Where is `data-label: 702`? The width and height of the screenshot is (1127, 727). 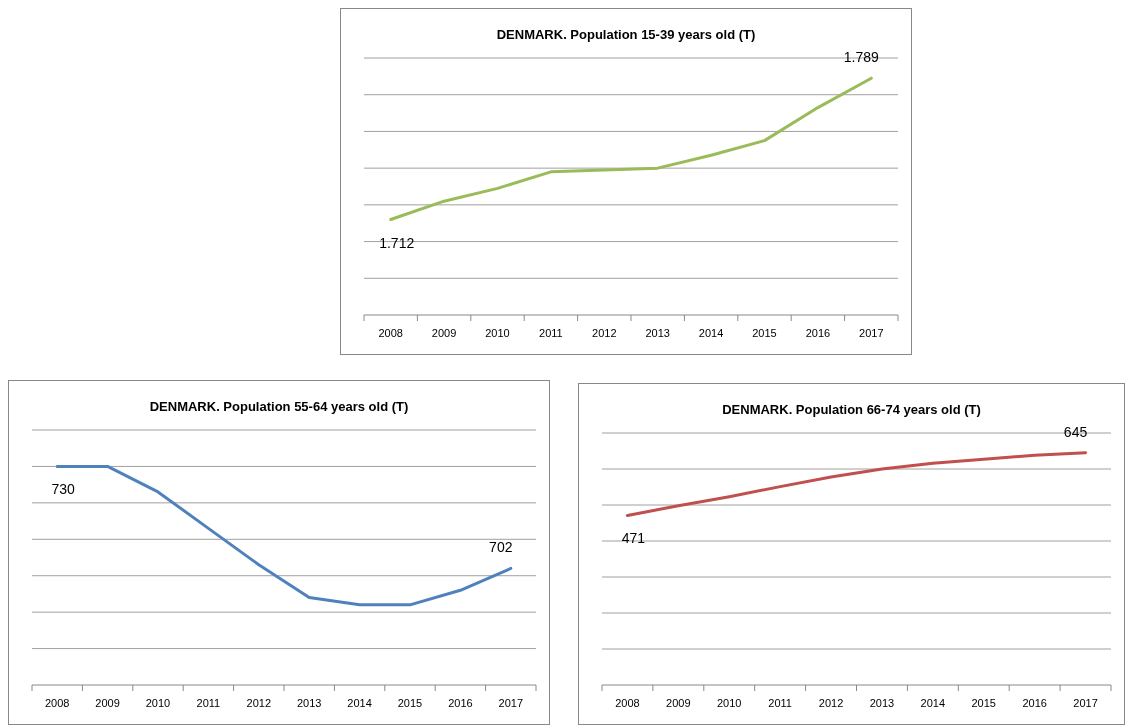 data-label: 702 is located at coordinates (501, 547).